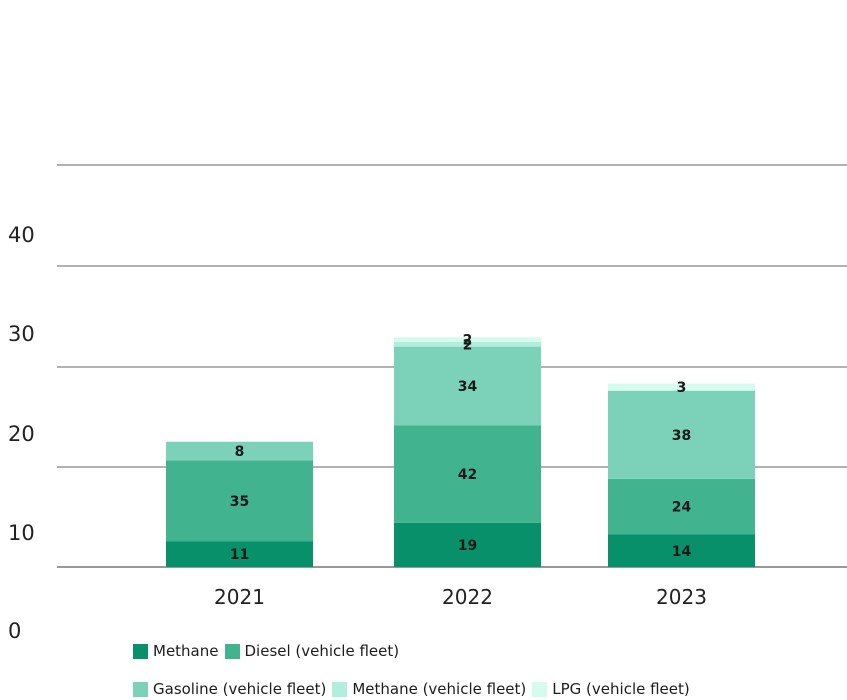 The height and width of the screenshot is (700, 847). I want to click on legend-item: Methane, so click(176, 651).